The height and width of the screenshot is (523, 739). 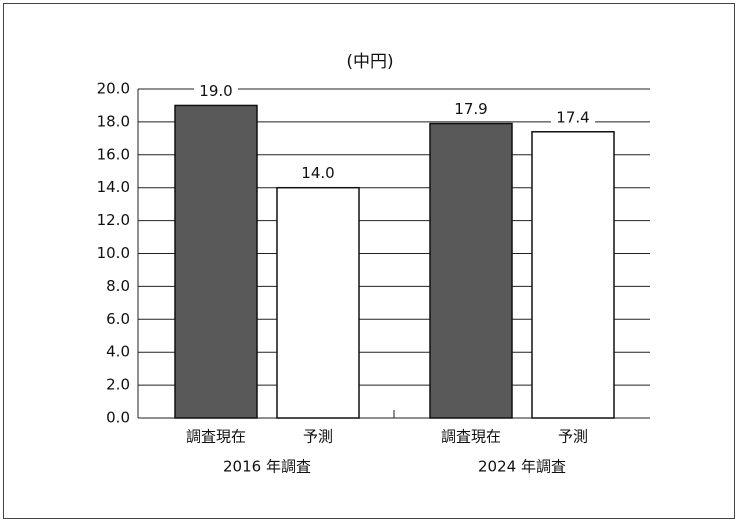 I want to click on value-label: 17.4, so click(x=572, y=117).